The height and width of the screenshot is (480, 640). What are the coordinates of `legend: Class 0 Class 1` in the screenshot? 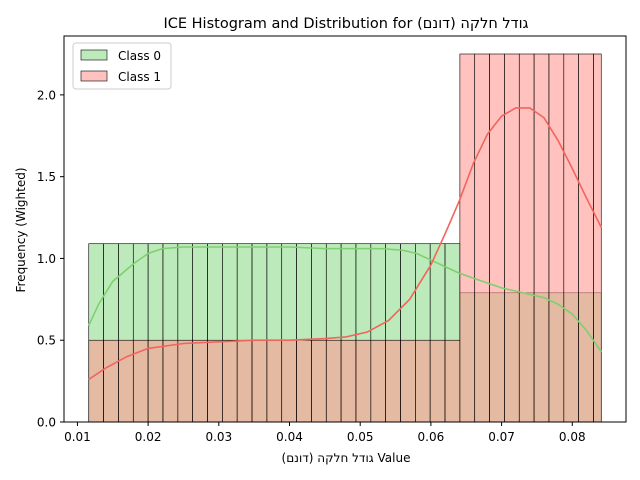 It's located at (122, 66).